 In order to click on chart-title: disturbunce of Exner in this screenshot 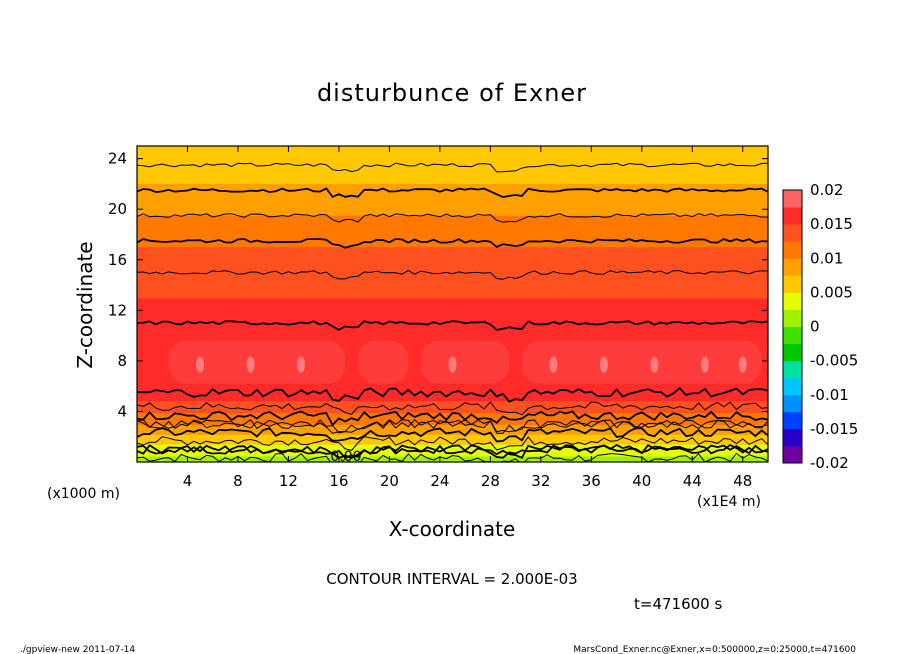, I will do `click(452, 93)`.